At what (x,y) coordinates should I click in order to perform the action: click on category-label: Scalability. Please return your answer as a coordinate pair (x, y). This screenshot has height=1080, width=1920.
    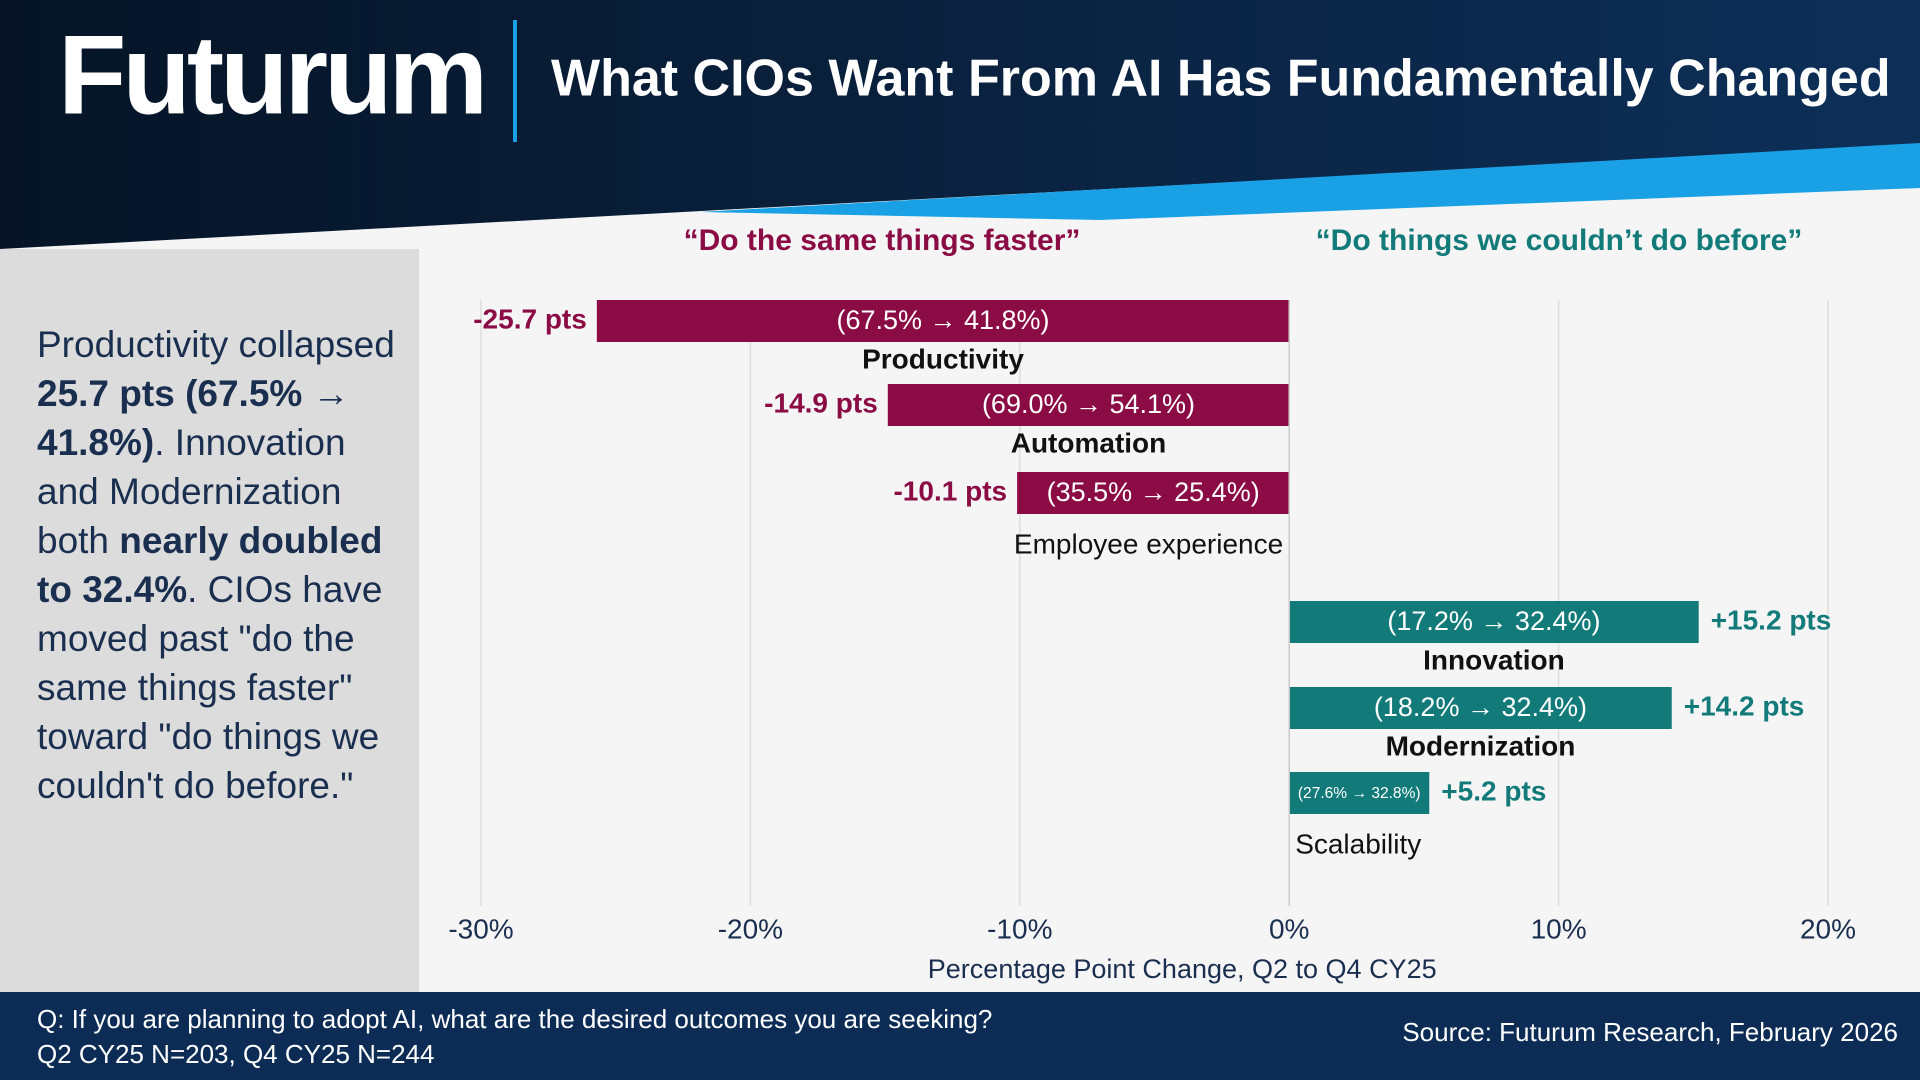
    Looking at the image, I should click on (1358, 843).